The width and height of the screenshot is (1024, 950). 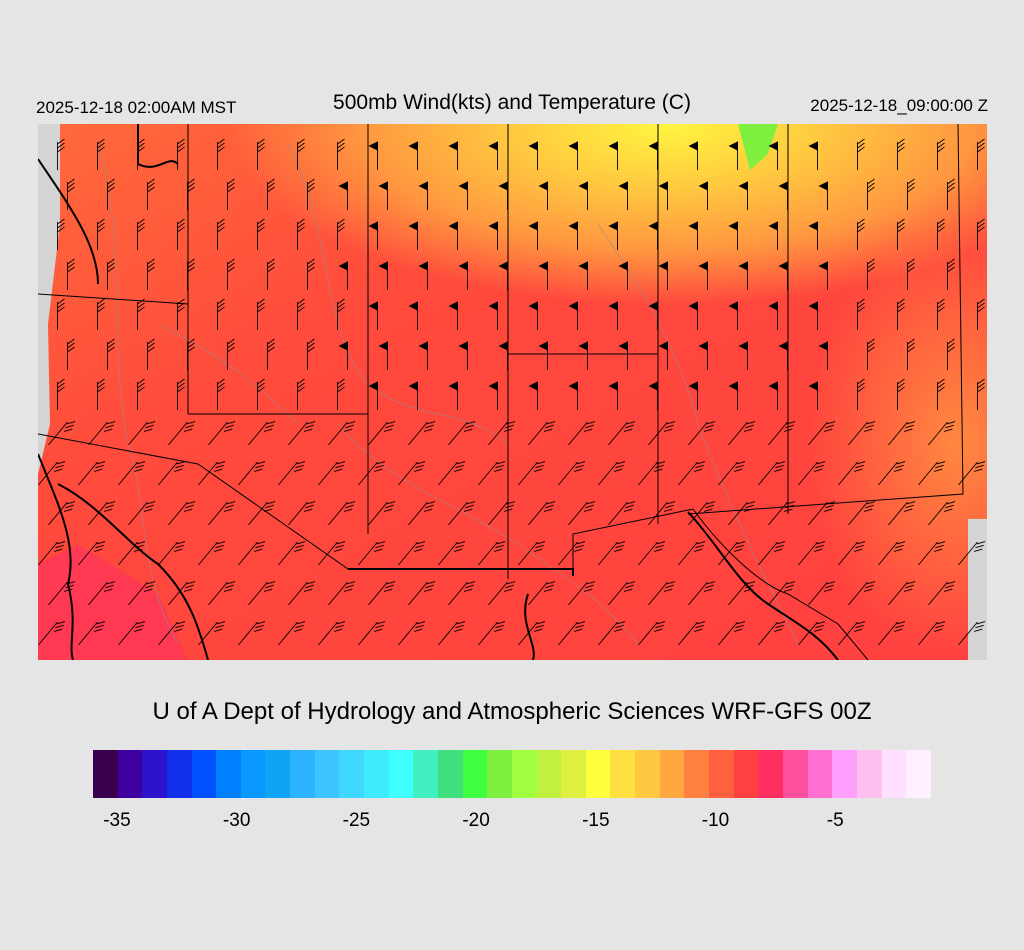 I want to click on map-title: 500mb Wind(kts) and Temperature (C), so click(x=512, y=102).